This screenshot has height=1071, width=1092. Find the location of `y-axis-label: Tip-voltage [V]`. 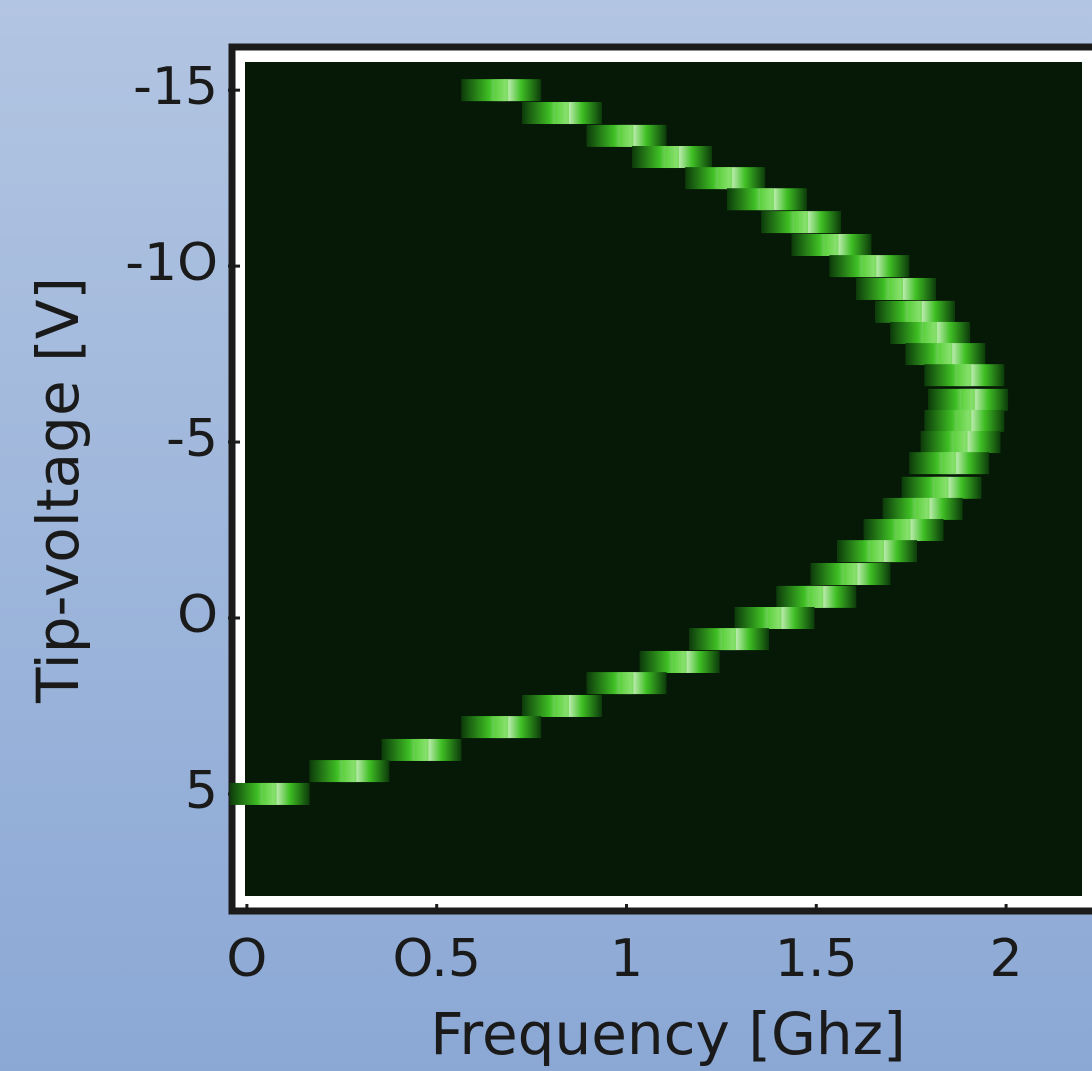

y-axis-label: Tip-voltage [V] is located at coordinates (58, 490).